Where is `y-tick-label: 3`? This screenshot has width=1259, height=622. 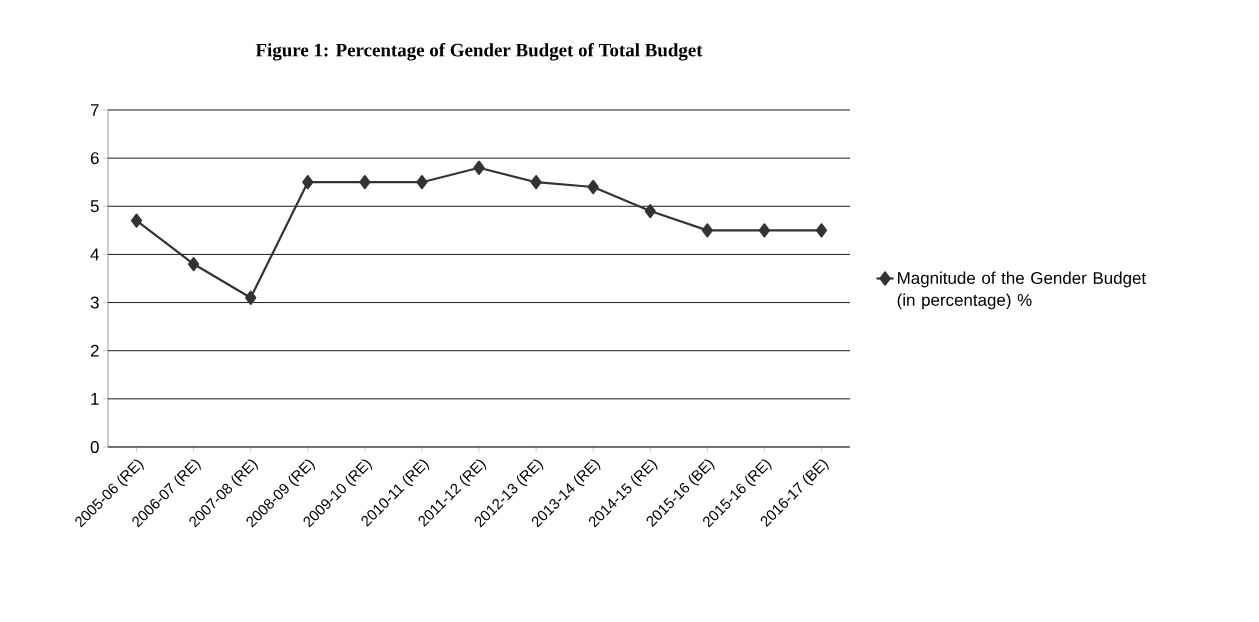
y-tick-label: 3 is located at coordinates (94, 302).